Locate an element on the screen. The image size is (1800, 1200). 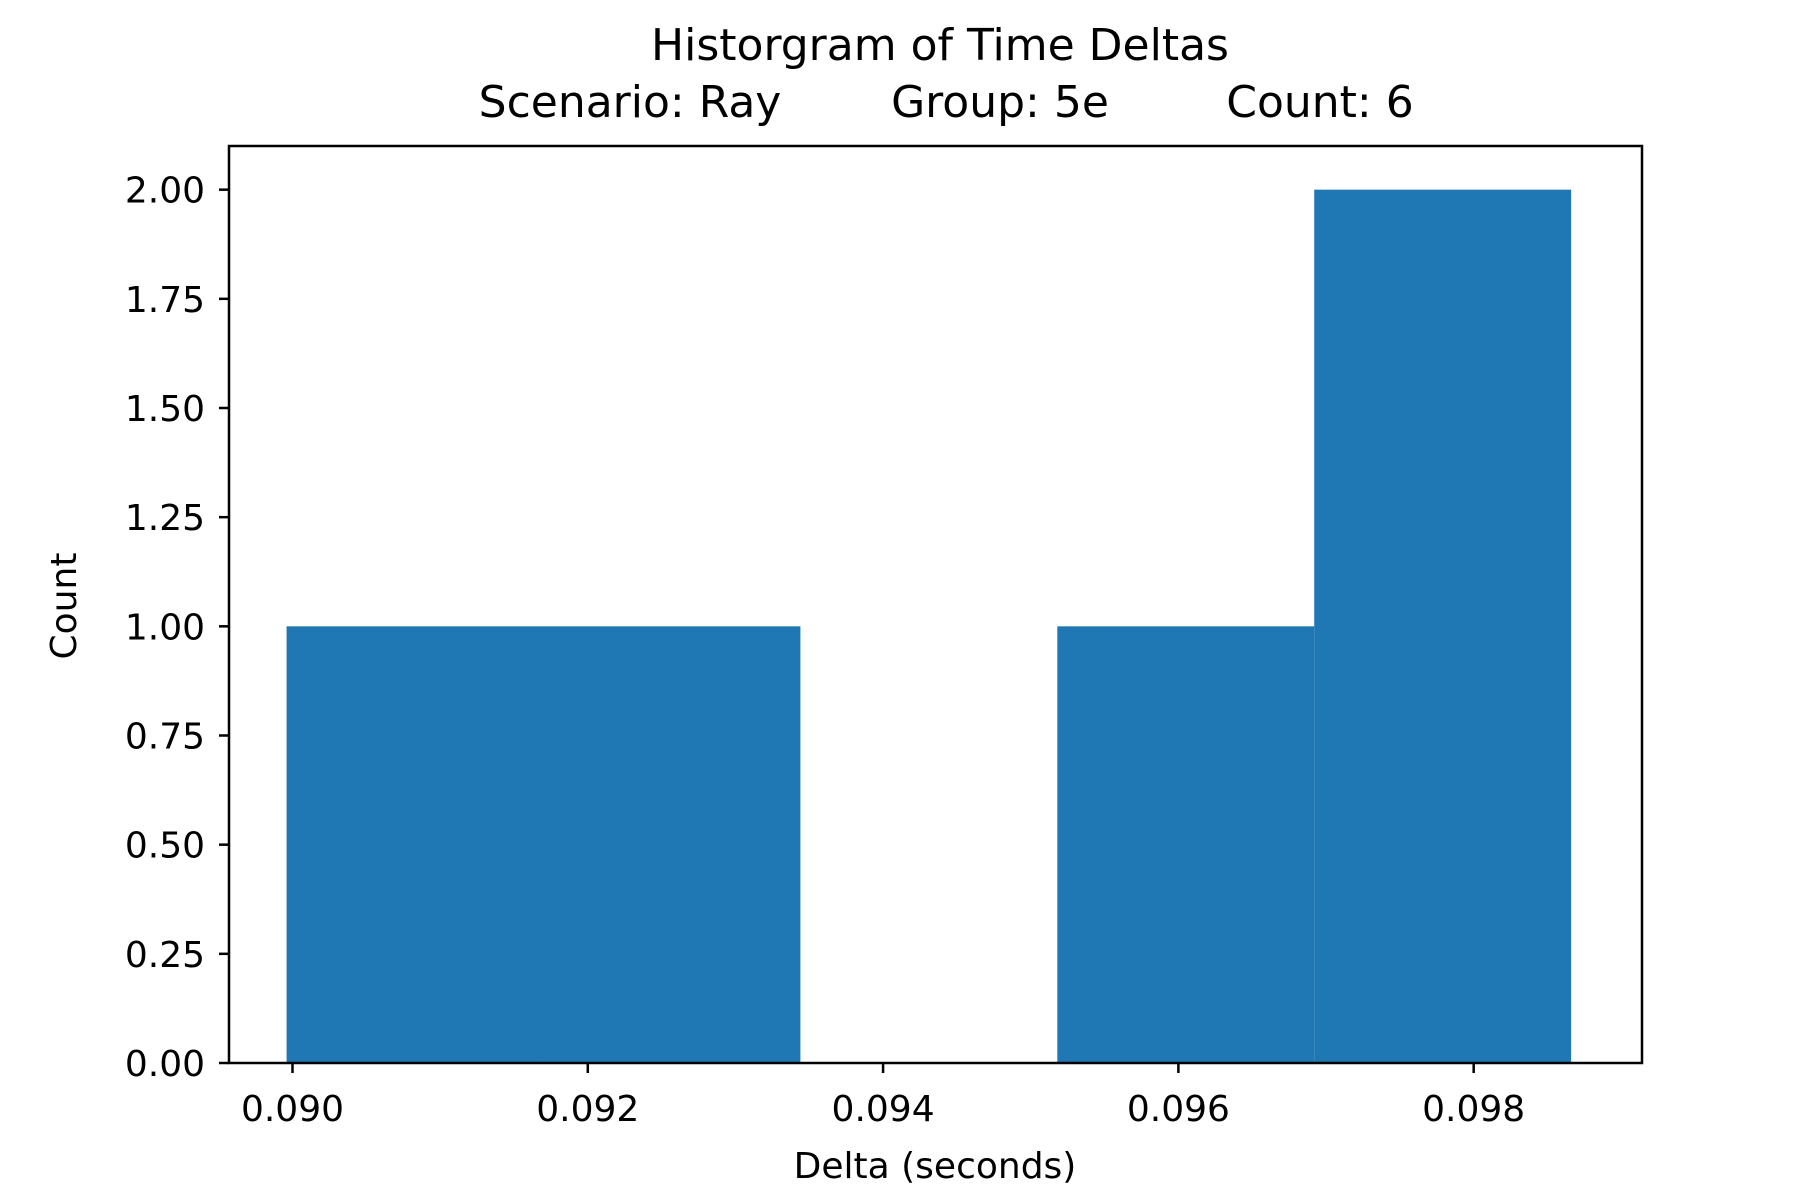
y-tick-label: 1.25 is located at coordinates (165, 518).